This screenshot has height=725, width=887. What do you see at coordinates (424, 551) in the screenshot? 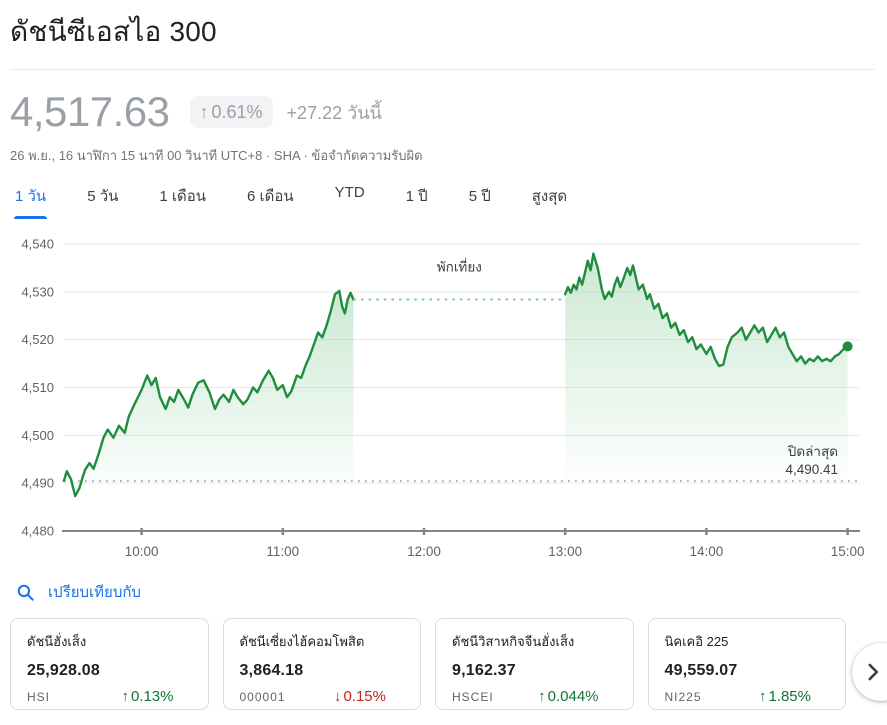
I see `x-tick-label: 12:00` at bounding box center [424, 551].